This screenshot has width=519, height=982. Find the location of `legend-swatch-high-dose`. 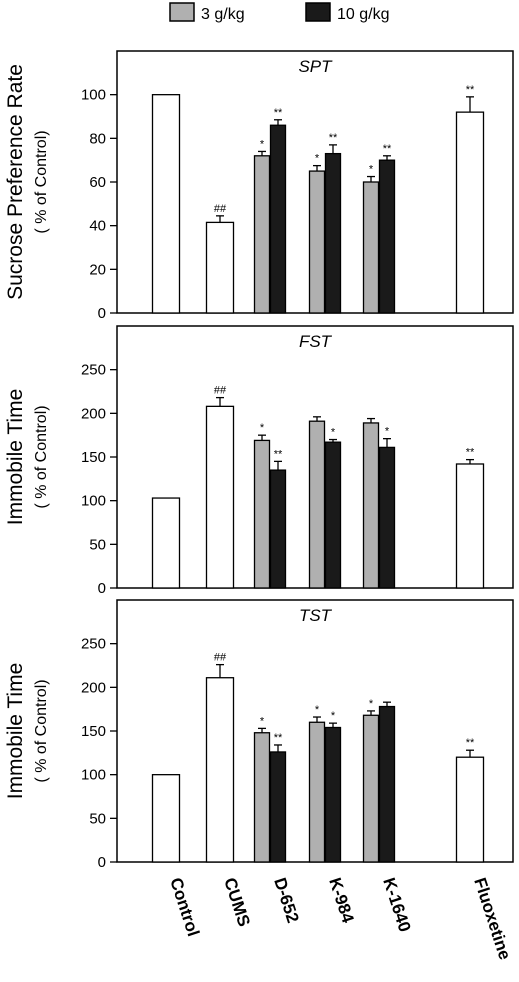

legend-swatch-high-dose is located at coordinates (318, 12).